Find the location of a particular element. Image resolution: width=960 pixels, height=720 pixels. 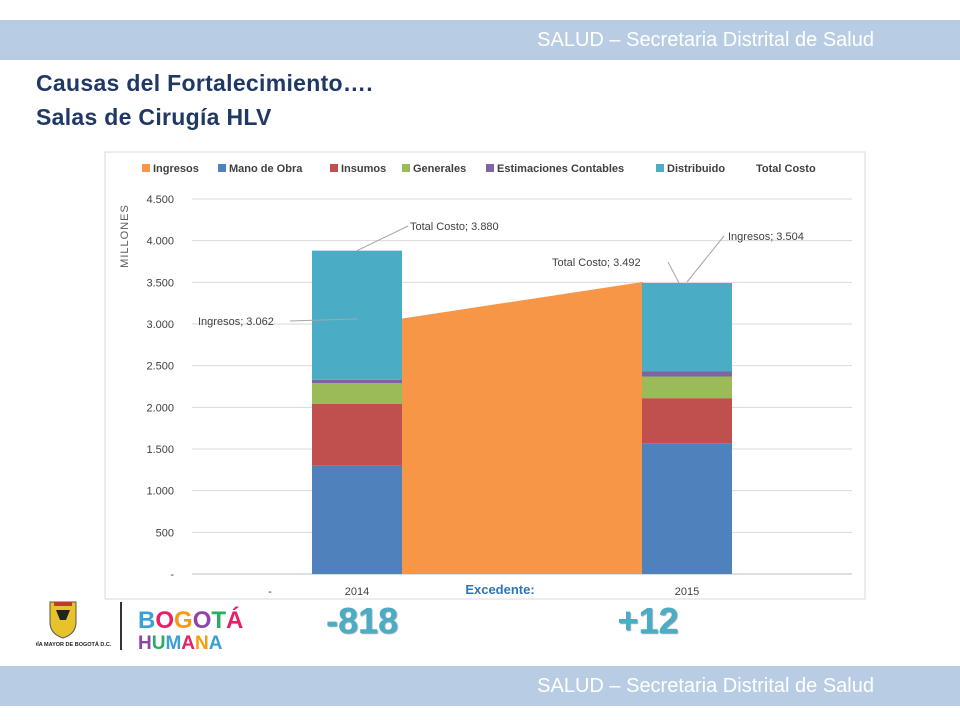

x-tick-label: - is located at coordinates (270, 592).